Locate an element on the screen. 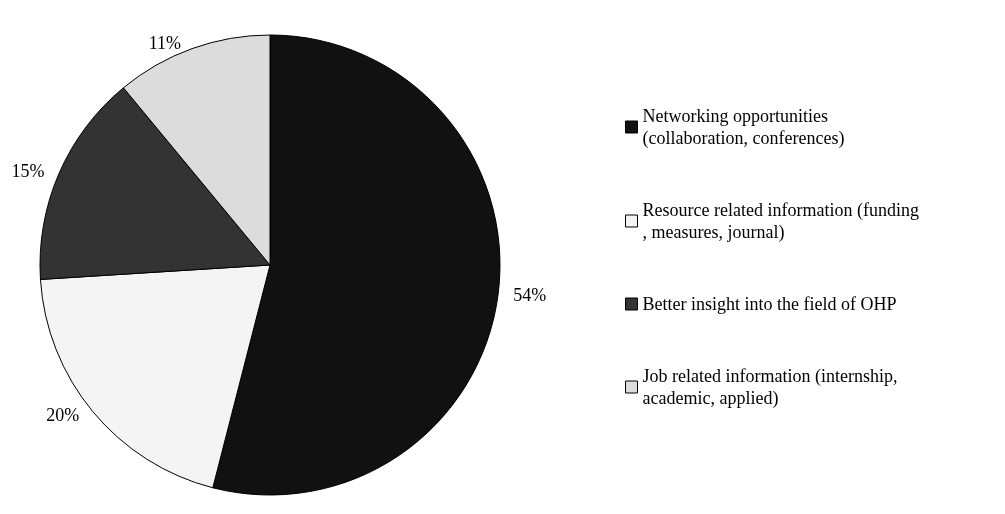 The image size is (1005, 514). legend-label: Networking opportunities (collaboration, conferences) is located at coordinates (743, 127).